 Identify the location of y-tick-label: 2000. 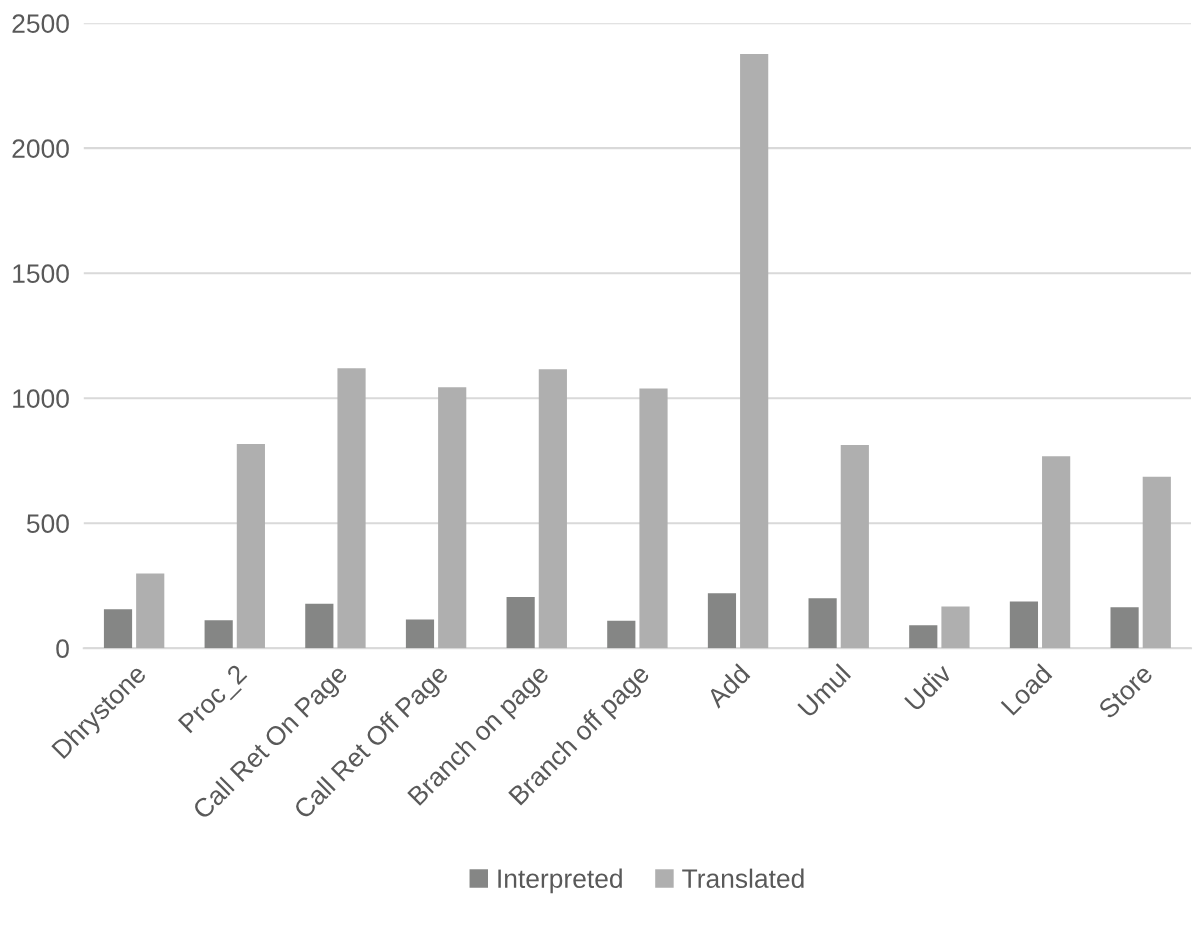
(40, 148).